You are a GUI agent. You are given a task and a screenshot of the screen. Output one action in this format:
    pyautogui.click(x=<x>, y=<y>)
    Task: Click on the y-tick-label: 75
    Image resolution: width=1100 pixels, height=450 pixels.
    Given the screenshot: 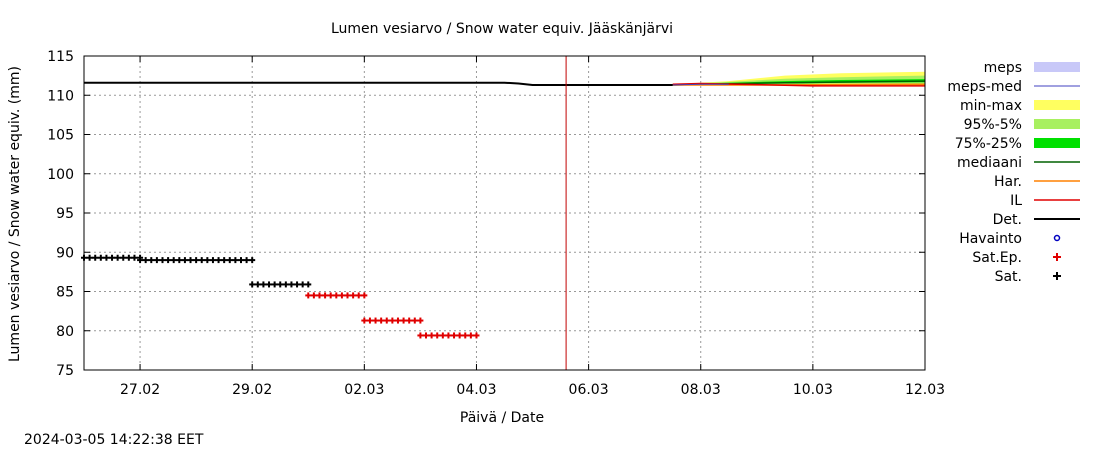 What is the action you would take?
    pyautogui.click(x=65, y=371)
    